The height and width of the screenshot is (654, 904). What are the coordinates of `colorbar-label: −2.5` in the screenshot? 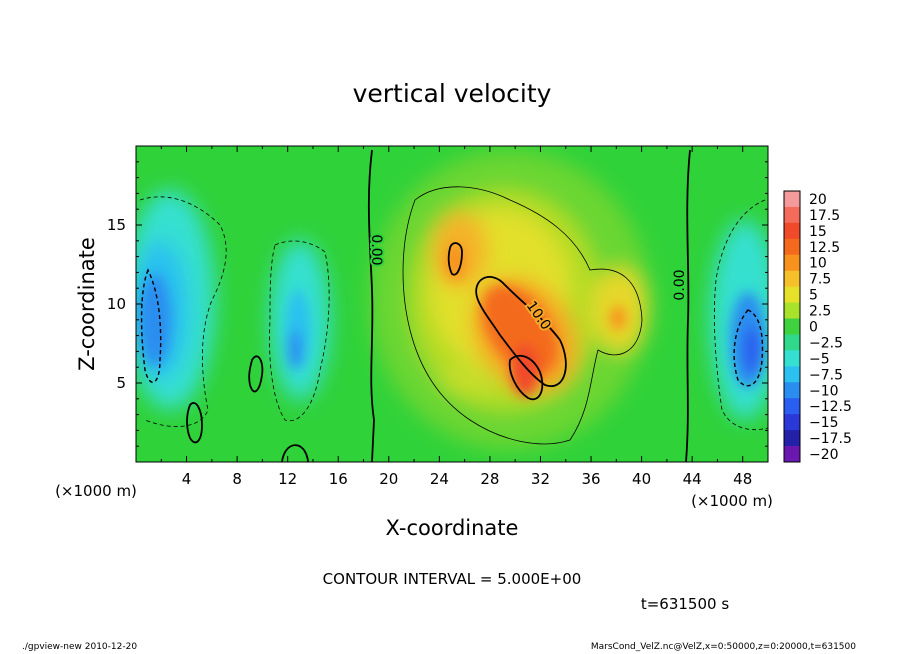 It's located at (826, 343).